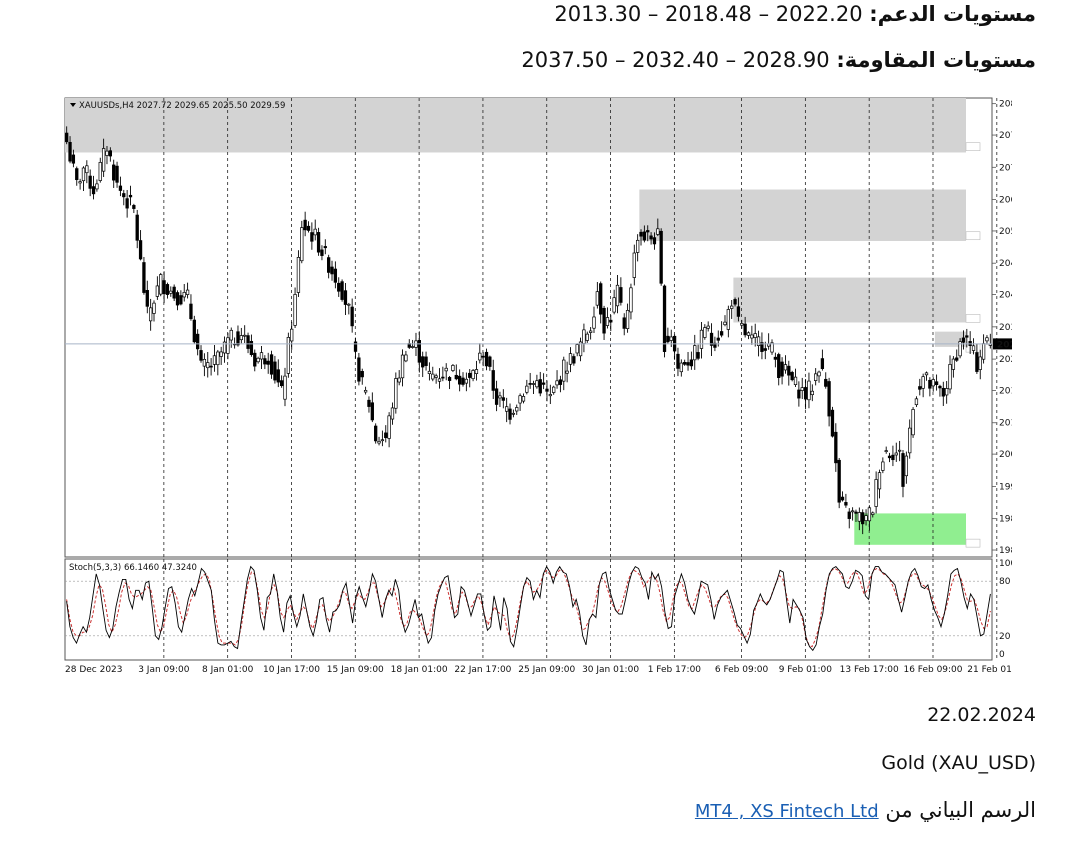 Image resolution: width=1080 pixels, height=858 pixels. What do you see at coordinates (1002, 655) in the screenshot?
I see `stoch-y-tick-label: 0` at bounding box center [1002, 655].